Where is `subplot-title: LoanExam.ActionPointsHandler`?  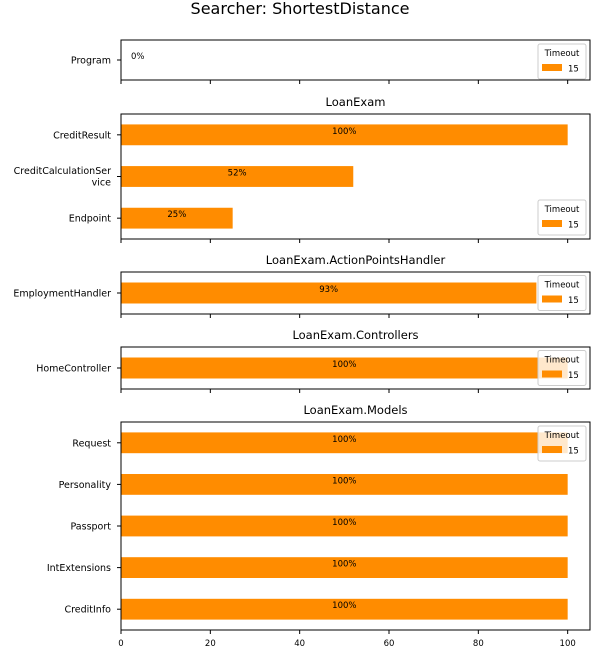
subplot-title: LoanExam.ActionPointsHandler is located at coordinates (356, 260).